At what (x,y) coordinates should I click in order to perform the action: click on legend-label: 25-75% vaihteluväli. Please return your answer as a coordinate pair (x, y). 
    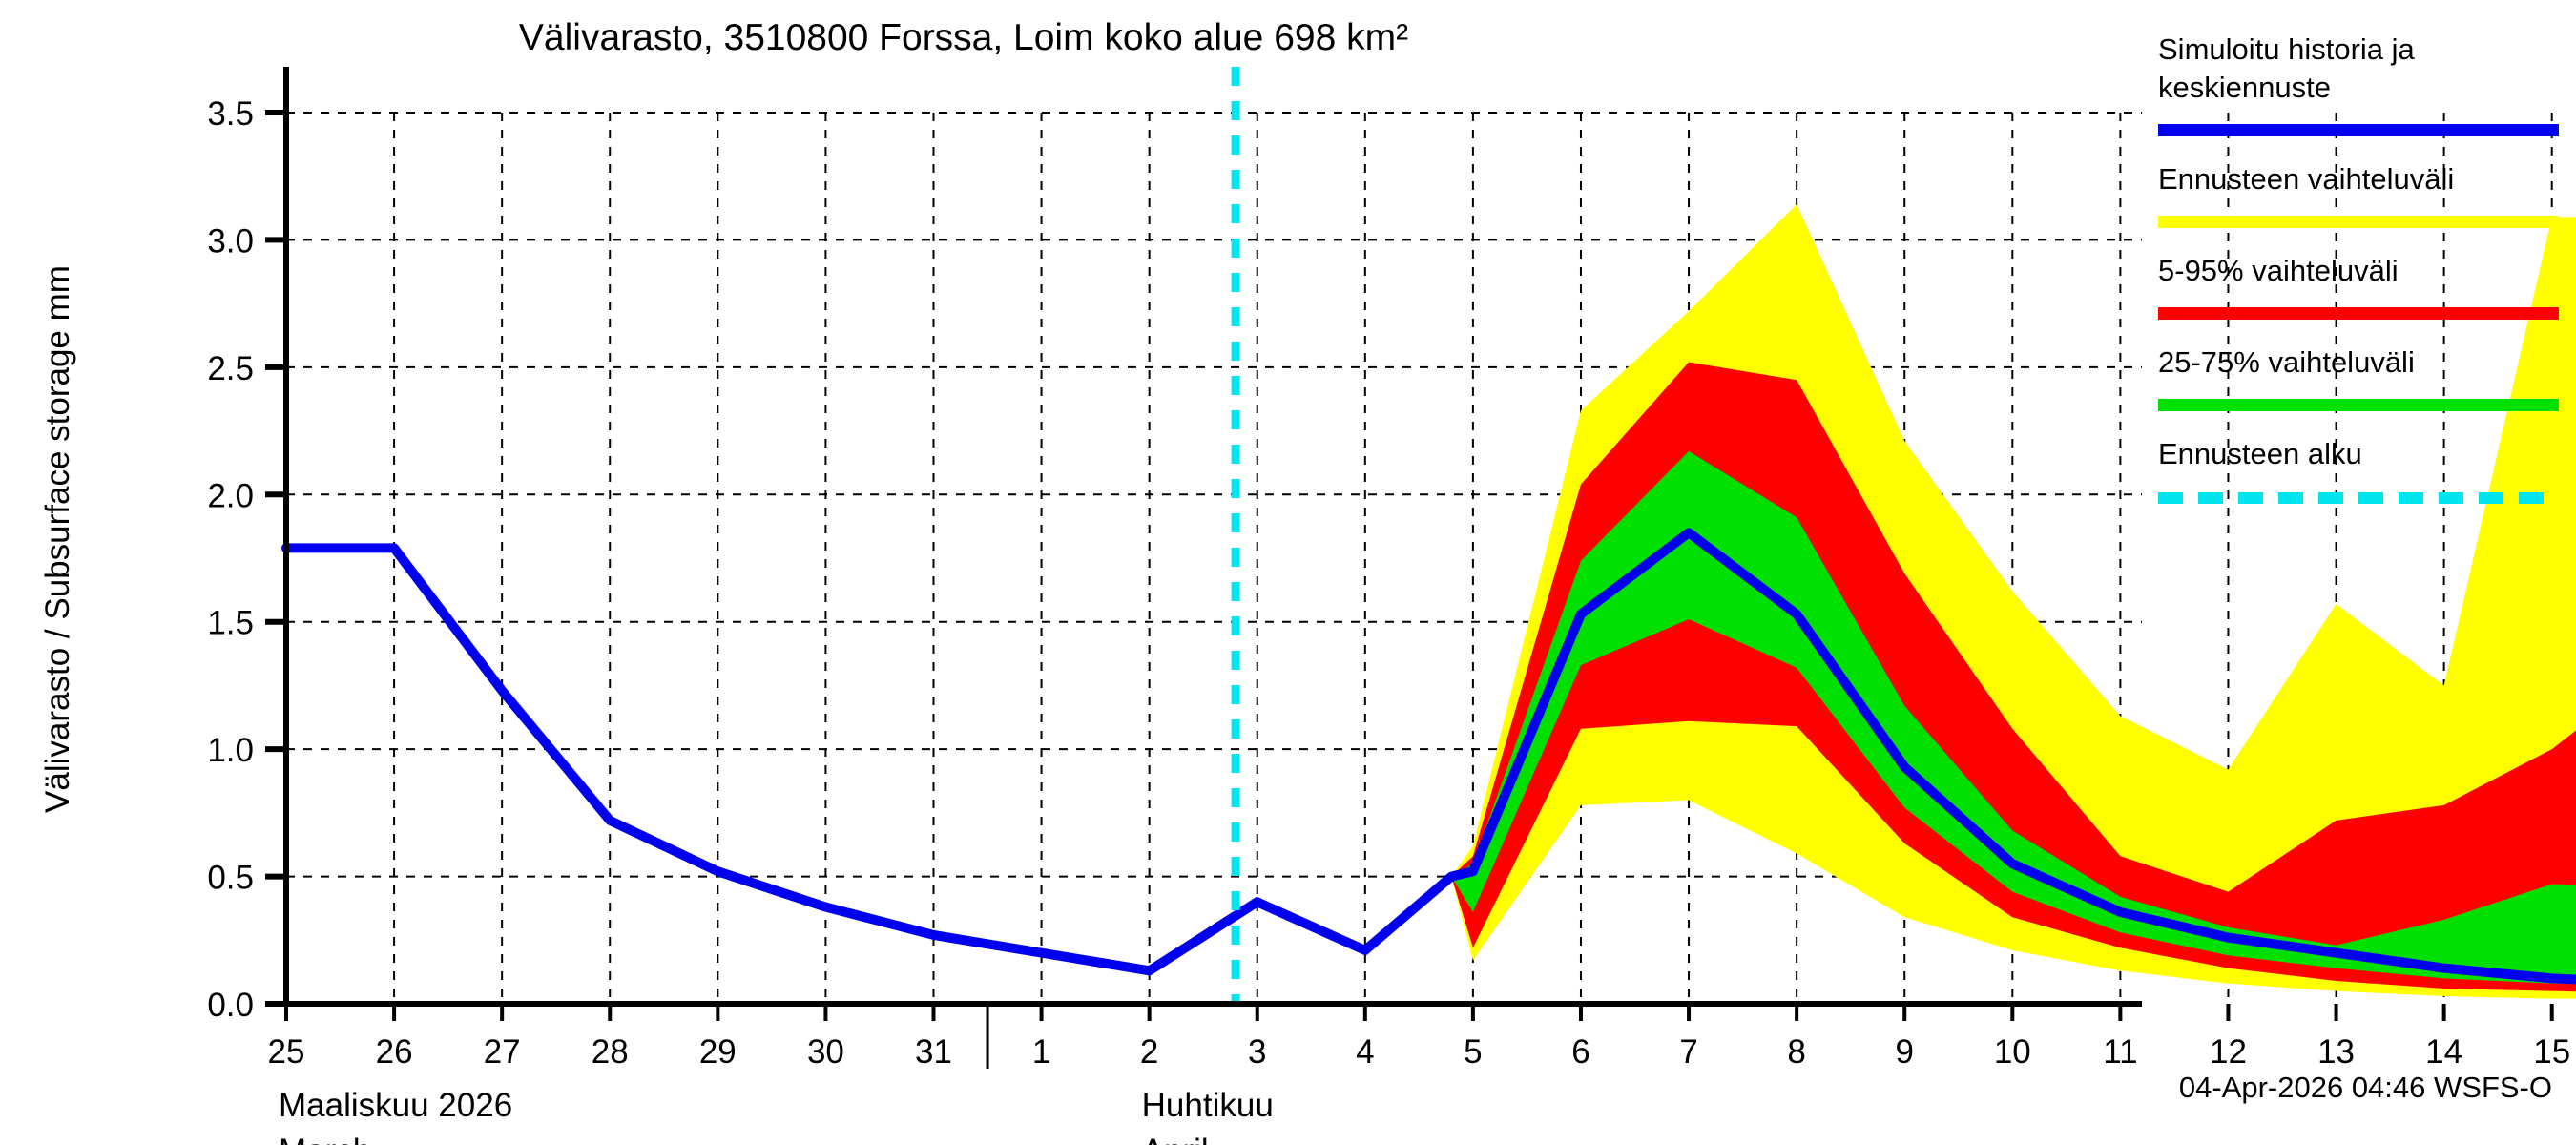
    Looking at the image, I should click on (2286, 362).